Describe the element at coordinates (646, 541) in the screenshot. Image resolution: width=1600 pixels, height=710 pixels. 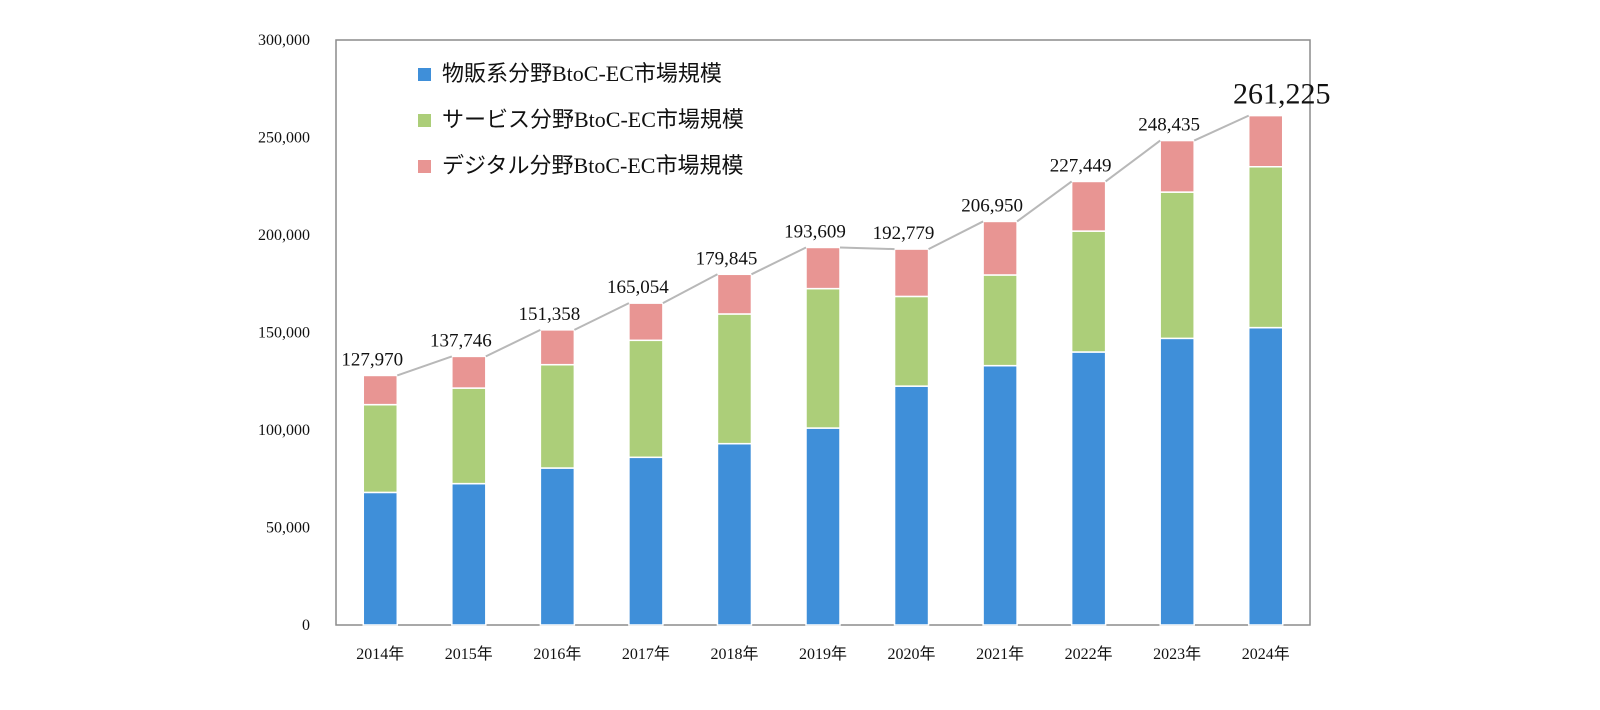
I see `bar-segment-1-2017年` at that location.